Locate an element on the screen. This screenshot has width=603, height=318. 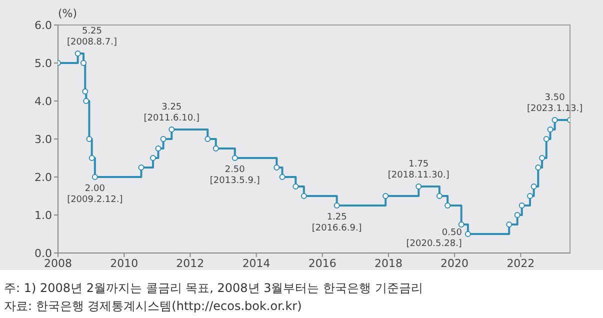
annotation: 5.25 [2008.8.7.] is located at coordinates (92, 37).